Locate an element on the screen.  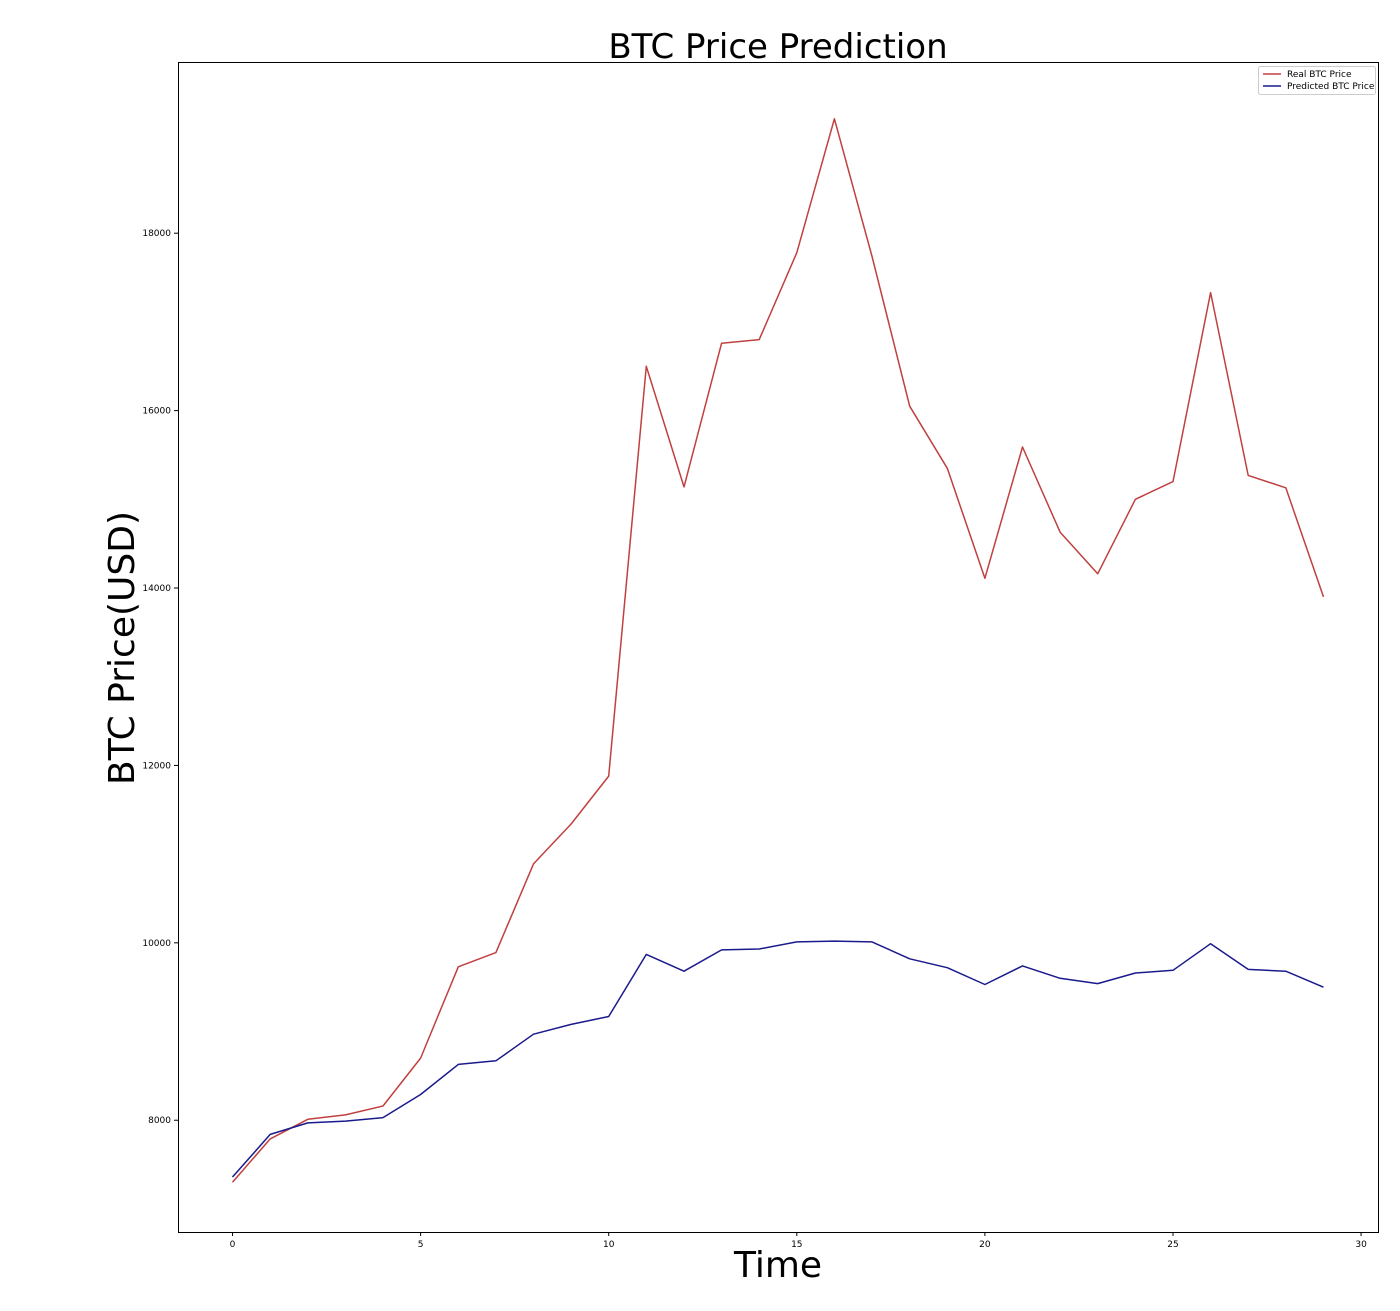
legend: Real BTC Price Predicted BTC Price is located at coordinates (1317, 80).